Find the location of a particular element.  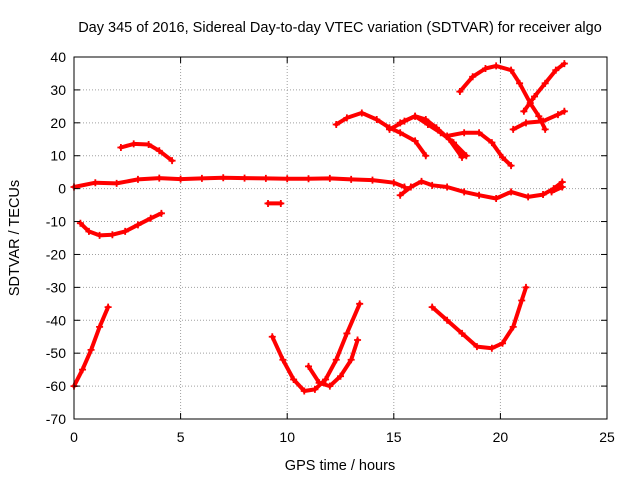

series-s15 is located at coordinates (502, 97).